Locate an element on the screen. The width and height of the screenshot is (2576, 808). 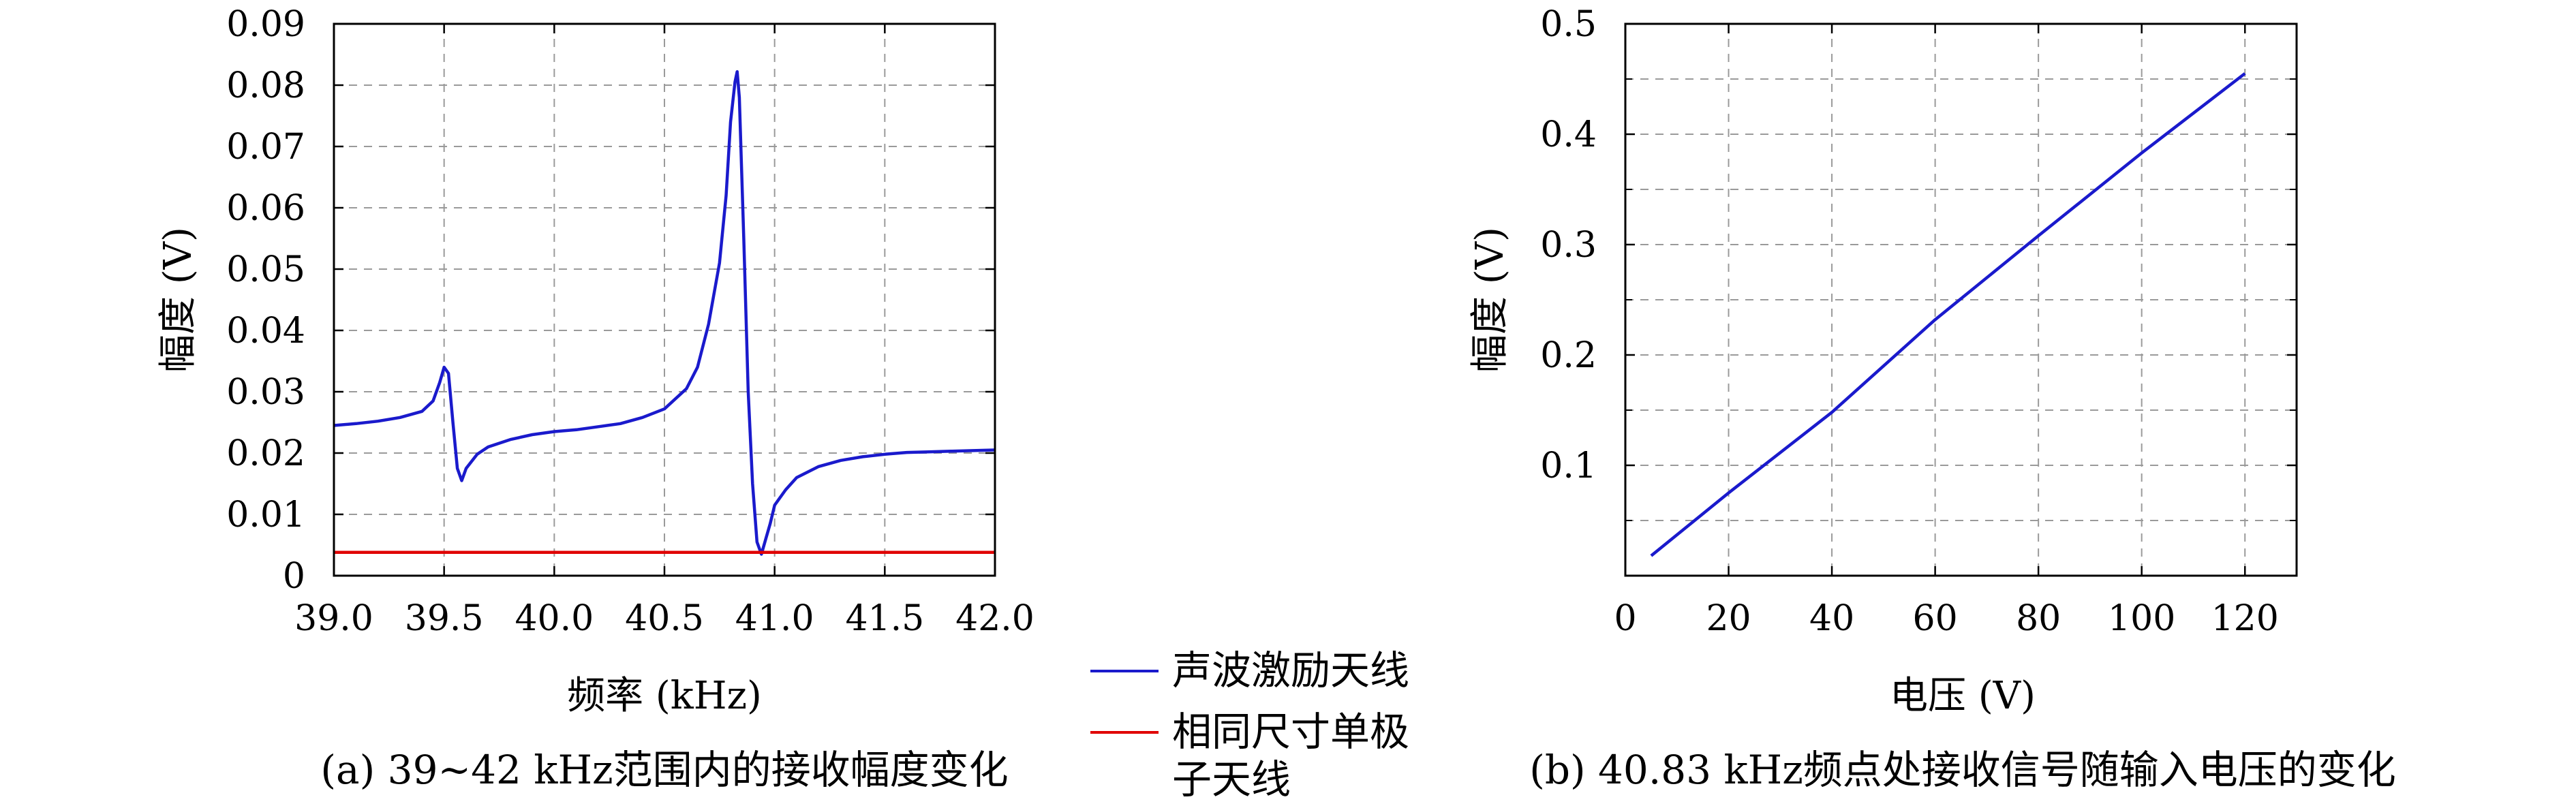
chart-b-x-tick-label: 20 is located at coordinates (1728, 618).